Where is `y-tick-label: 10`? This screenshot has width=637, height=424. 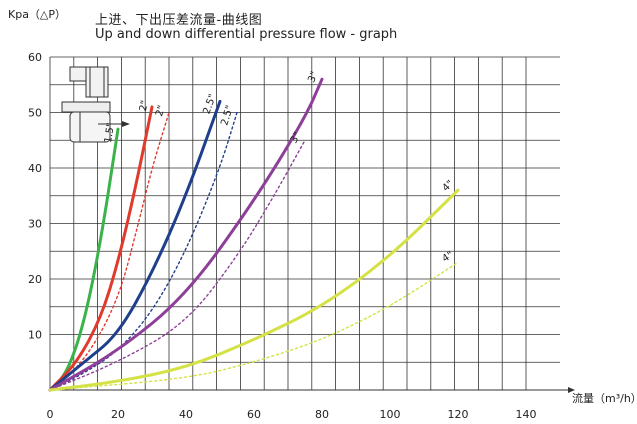
y-tick-label: 10 is located at coordinates (35, 335).